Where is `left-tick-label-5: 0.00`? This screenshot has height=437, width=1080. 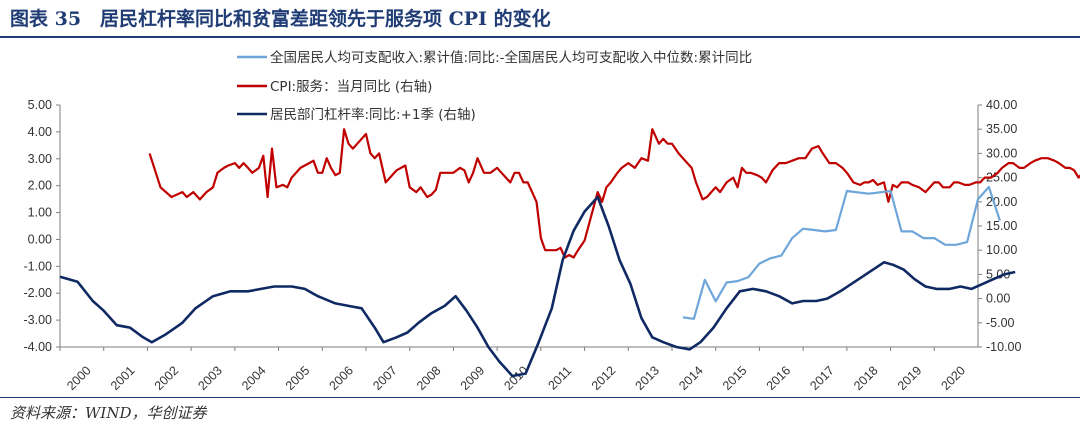 left-tick-label-5: 0.00 is located at coordinates (40, 239).